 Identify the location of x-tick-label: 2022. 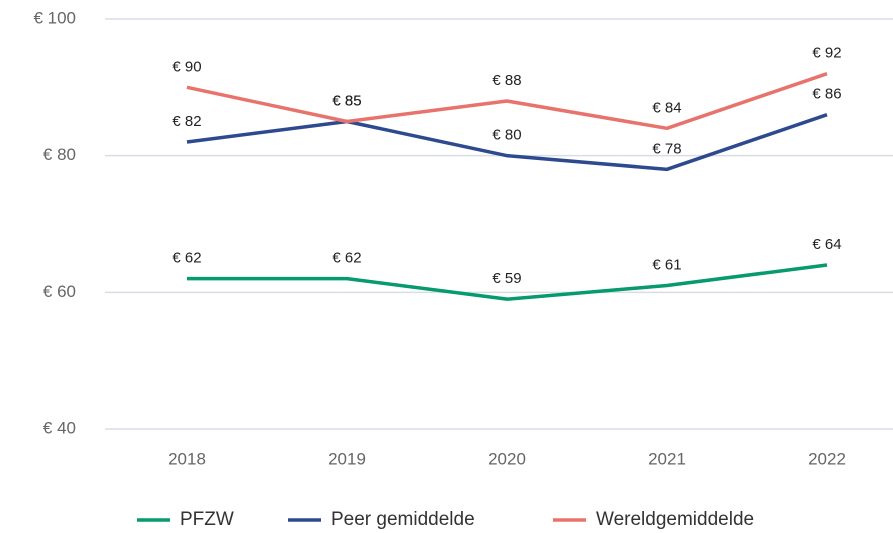
(827, 458).